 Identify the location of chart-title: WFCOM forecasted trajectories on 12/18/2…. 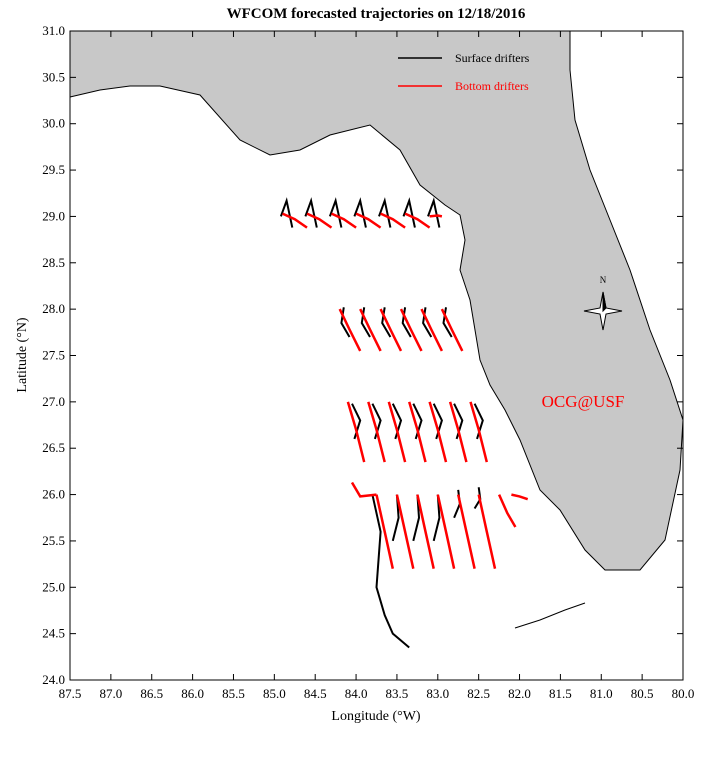
(376, 14).